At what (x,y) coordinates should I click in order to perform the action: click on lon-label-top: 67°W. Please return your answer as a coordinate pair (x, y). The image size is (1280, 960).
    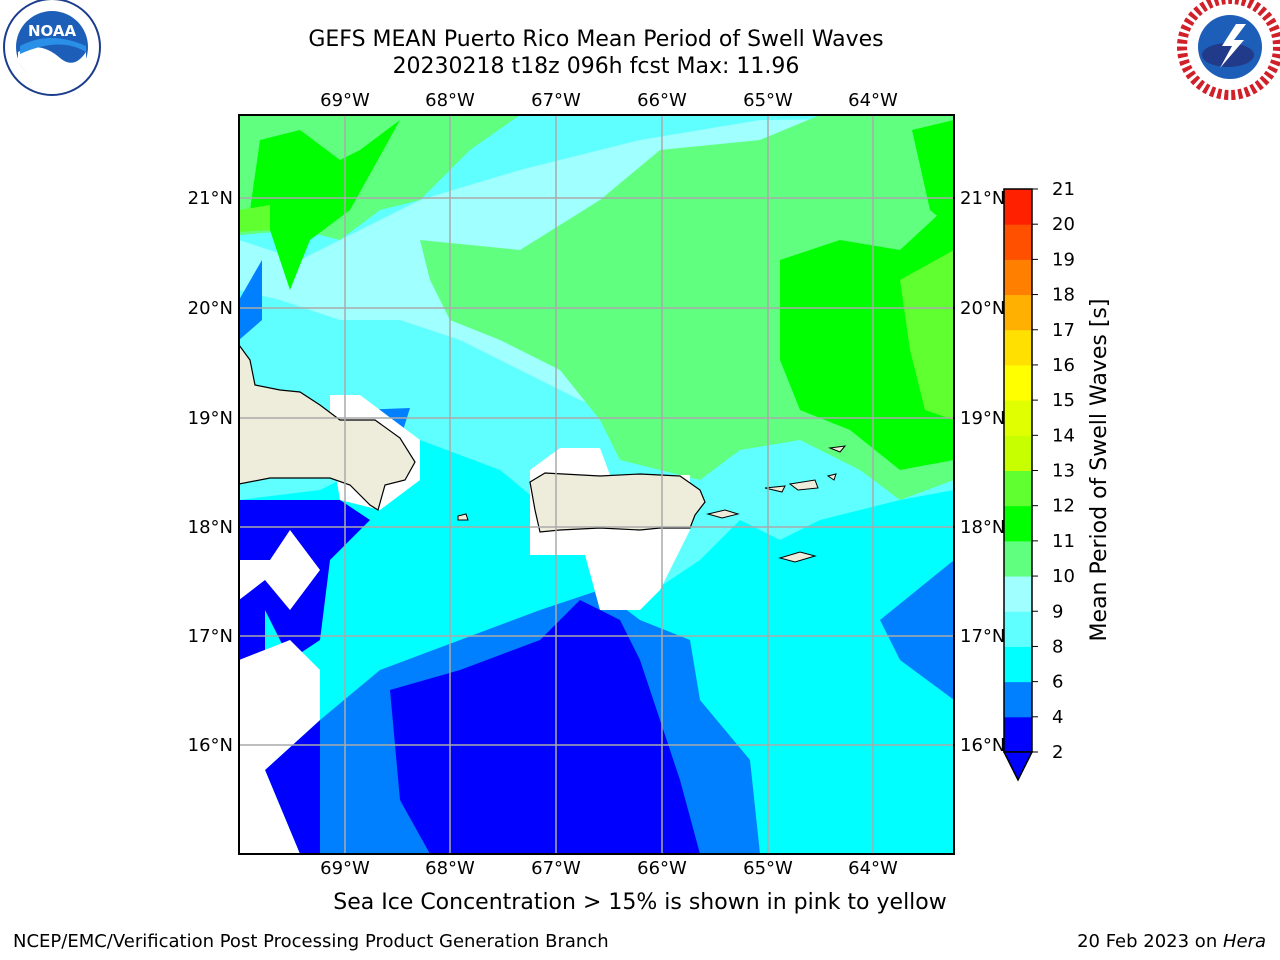
    Looking at the image, I should click on (556, 100).